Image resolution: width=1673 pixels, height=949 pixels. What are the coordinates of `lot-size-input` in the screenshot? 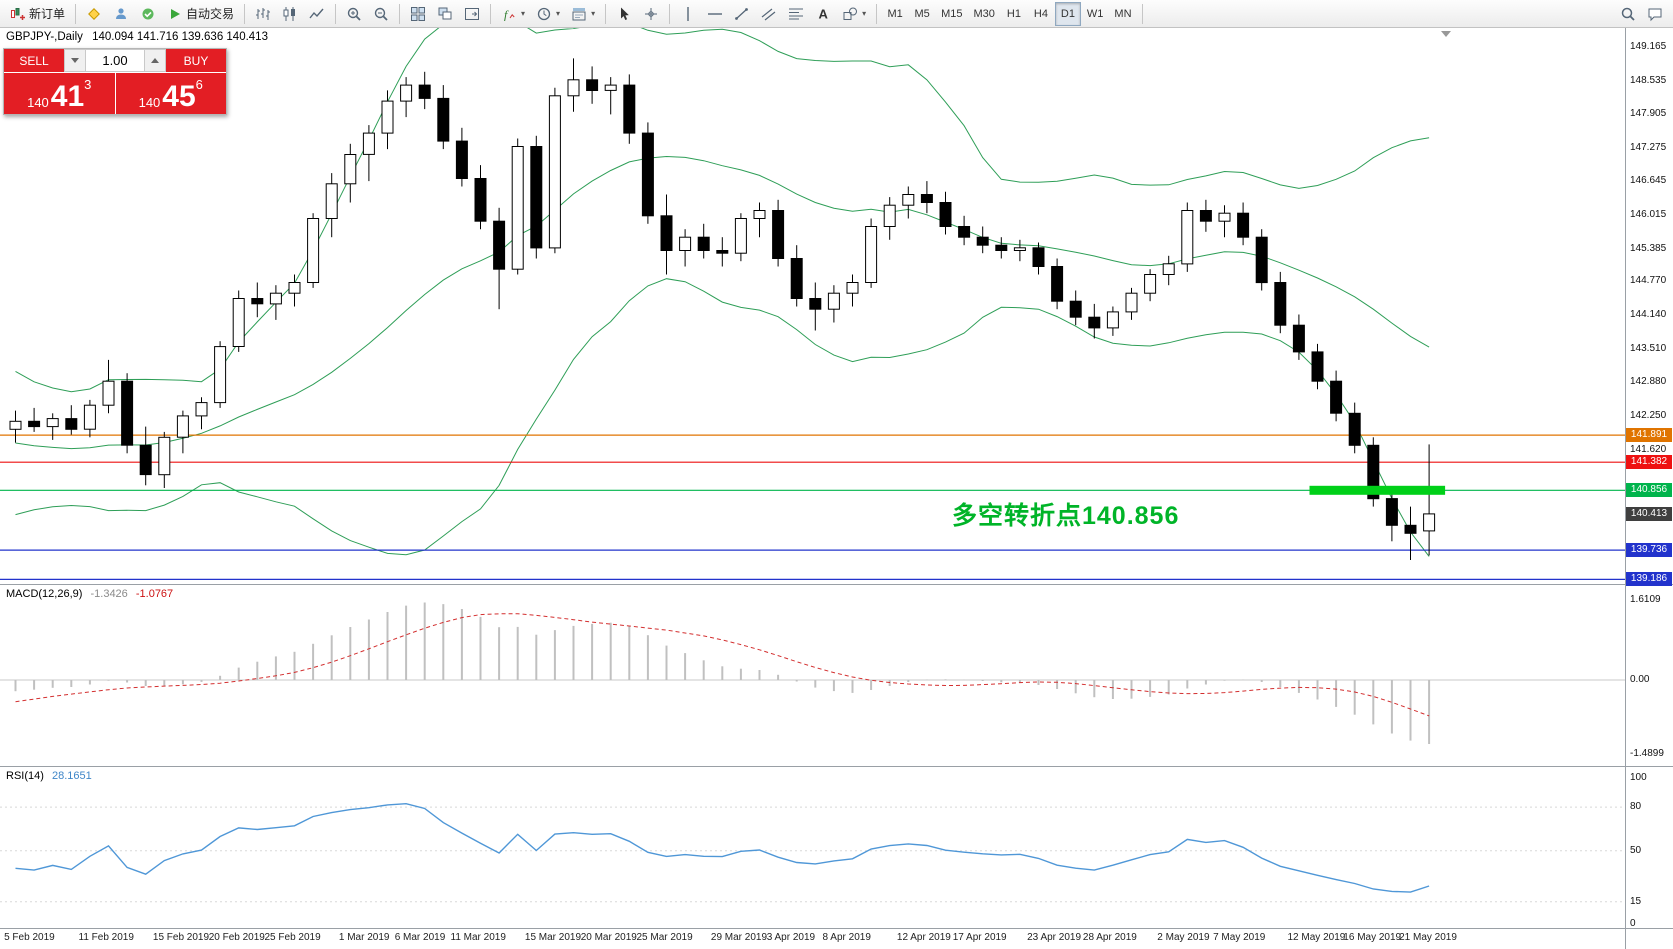 It's located at (115, 60).